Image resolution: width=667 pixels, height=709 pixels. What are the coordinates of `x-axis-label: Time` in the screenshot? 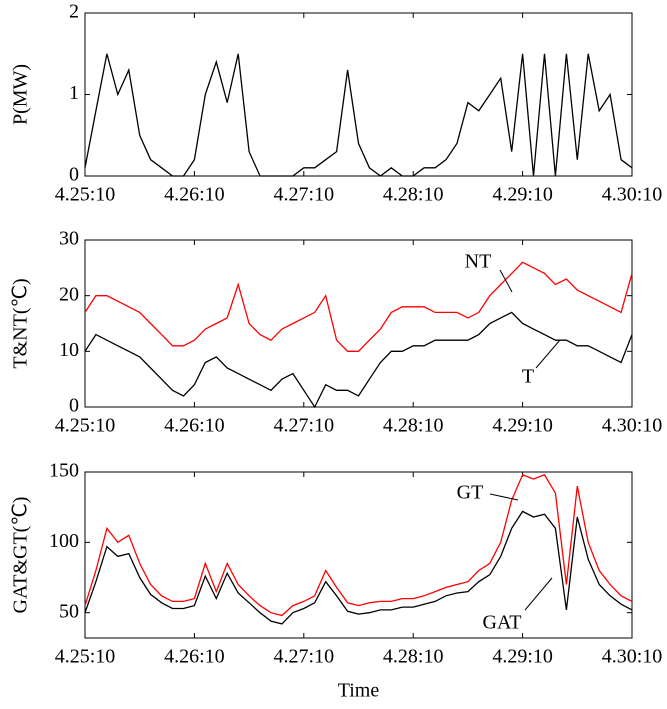 It's located at (359, 691).